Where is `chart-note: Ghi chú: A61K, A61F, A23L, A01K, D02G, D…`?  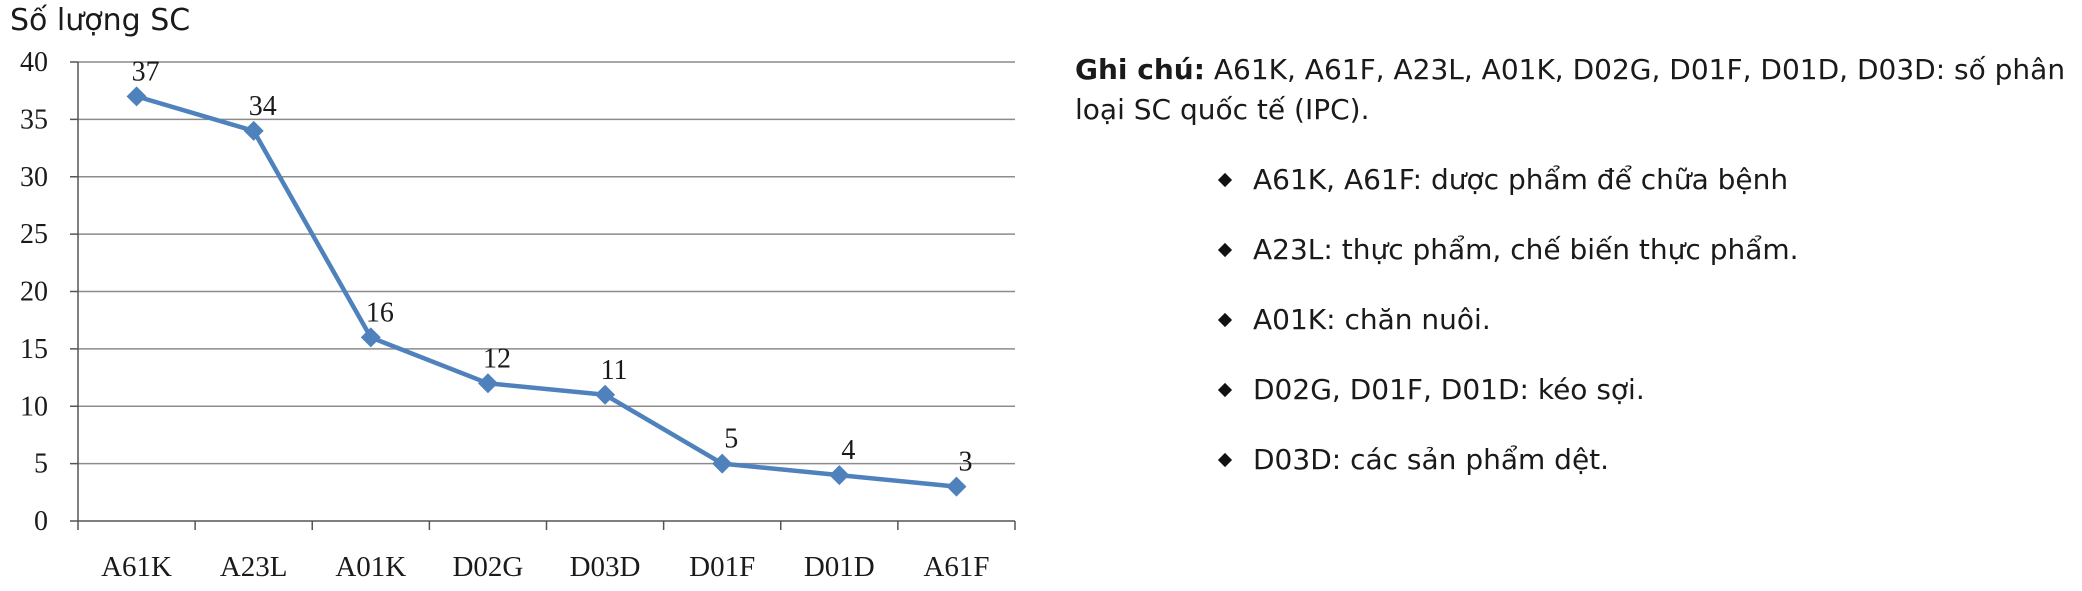 chart-note: Ghi chú: A61K, A61F, A23L, A01K, D02G, D… is located at coordinates (1575, 90).